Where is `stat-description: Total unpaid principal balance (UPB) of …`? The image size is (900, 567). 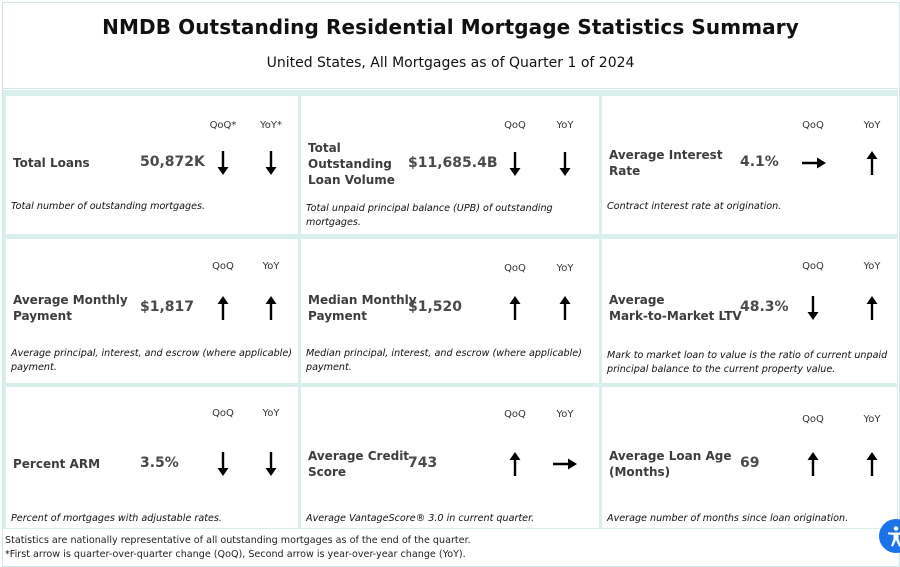
stat-description: Total unpaid principal balance (UPB) of … is located at coordinates (429, 215).